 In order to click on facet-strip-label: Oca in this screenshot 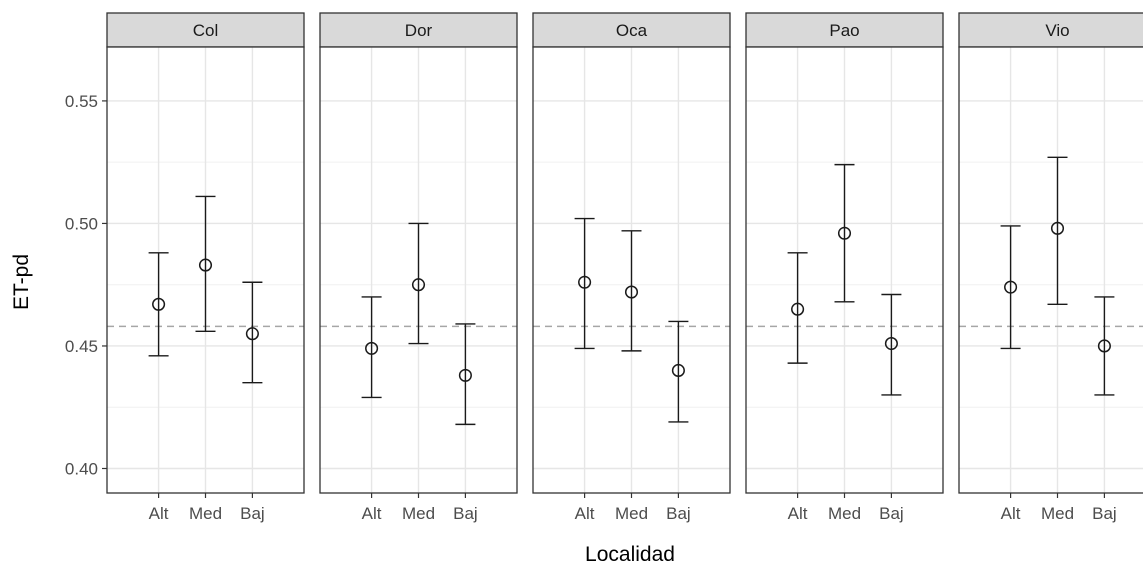, I will do `click(632, 30)`.